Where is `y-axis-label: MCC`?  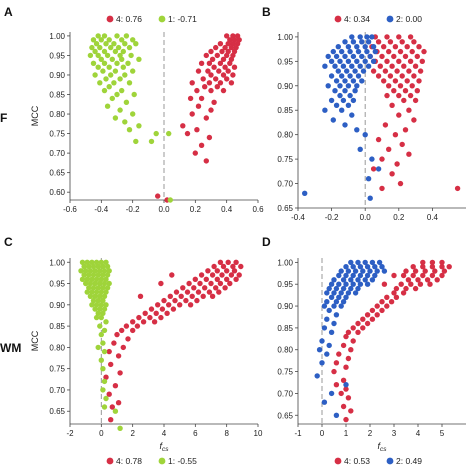
y-axis-label: MCC is located at coordinates (35, 115).